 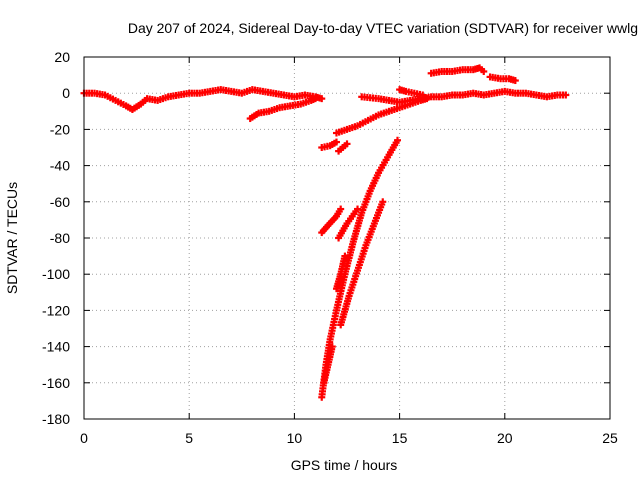 I want to click on y-tick-label: -40, so click(x=60, y=166).